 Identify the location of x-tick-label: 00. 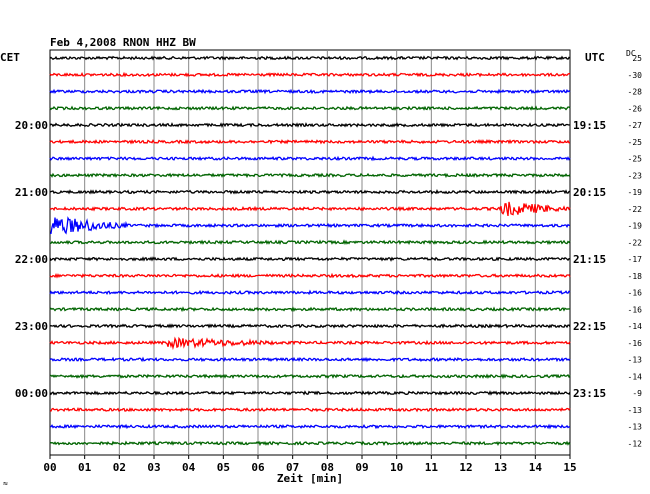
(49, 467).